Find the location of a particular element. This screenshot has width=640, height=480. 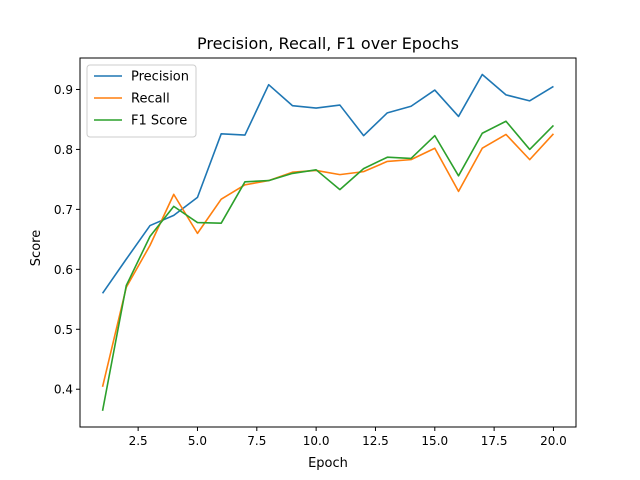

y-axis: 0.4 0.5 0.6 0.7 0.8 0.9 is located at coordinates (67, 240).